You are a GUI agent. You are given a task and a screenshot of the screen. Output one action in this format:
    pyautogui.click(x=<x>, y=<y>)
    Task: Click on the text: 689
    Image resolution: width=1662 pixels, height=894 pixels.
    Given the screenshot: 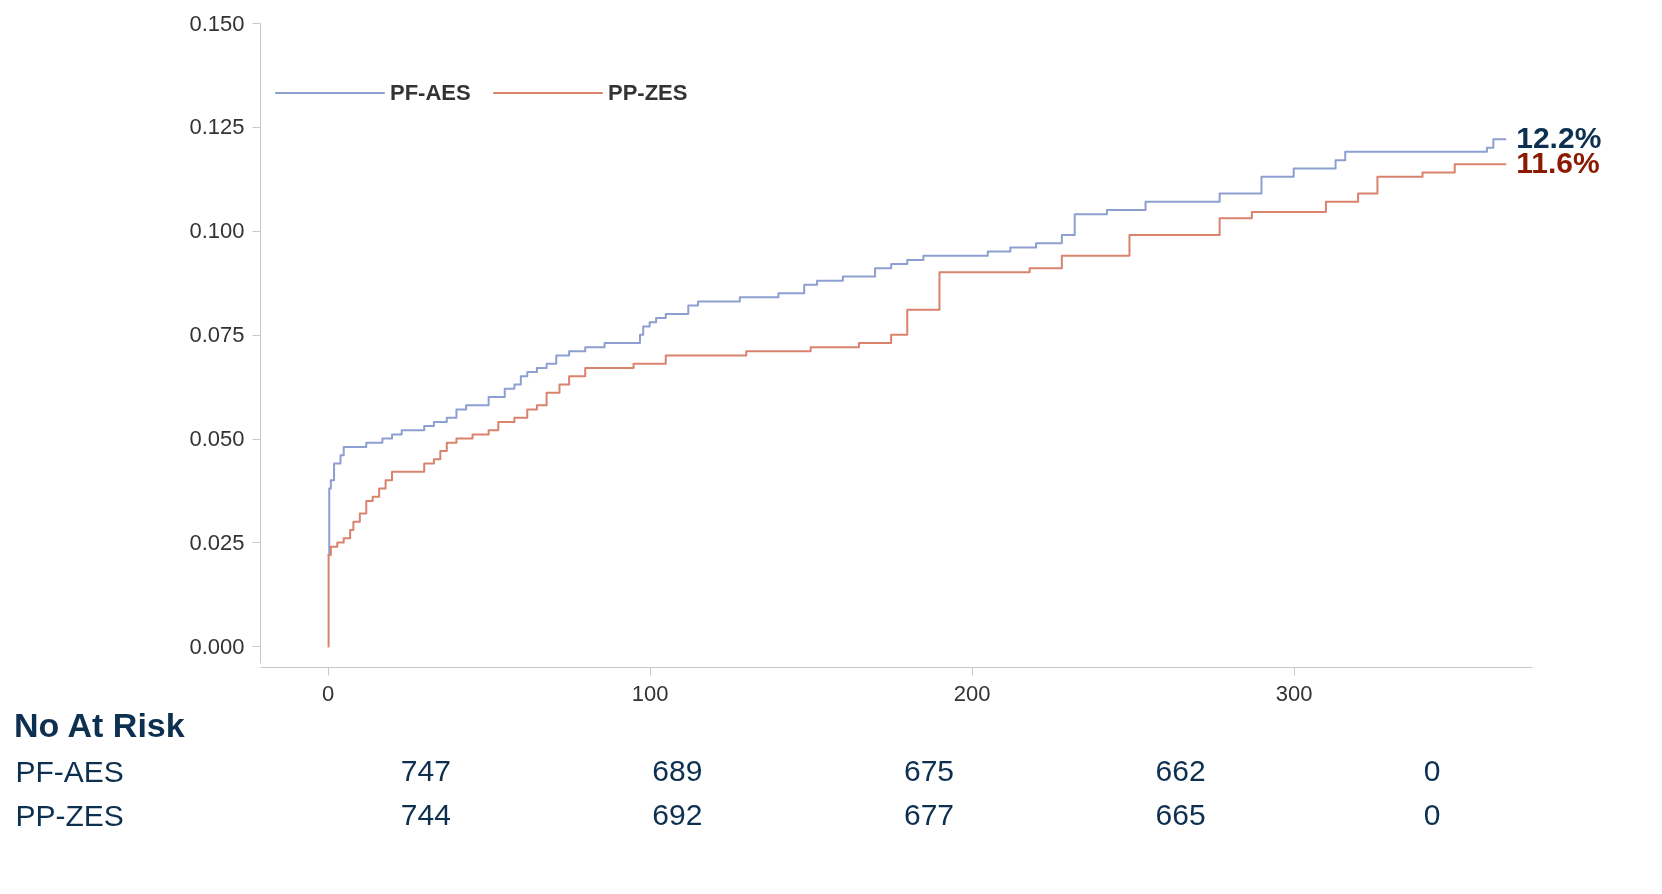 What is the action you would take?
    pyautogui.click(x=677, y=770)
    